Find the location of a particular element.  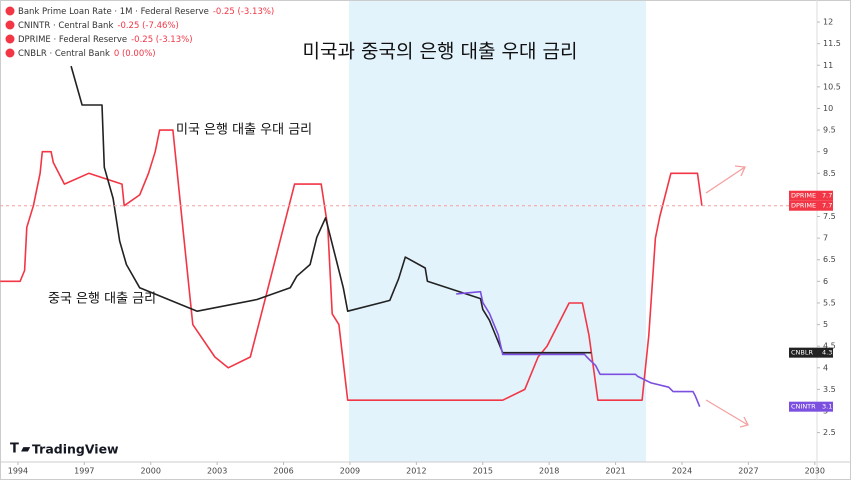

legend-name: CNBLR · Central Bank is located at coordinates (64, 54).